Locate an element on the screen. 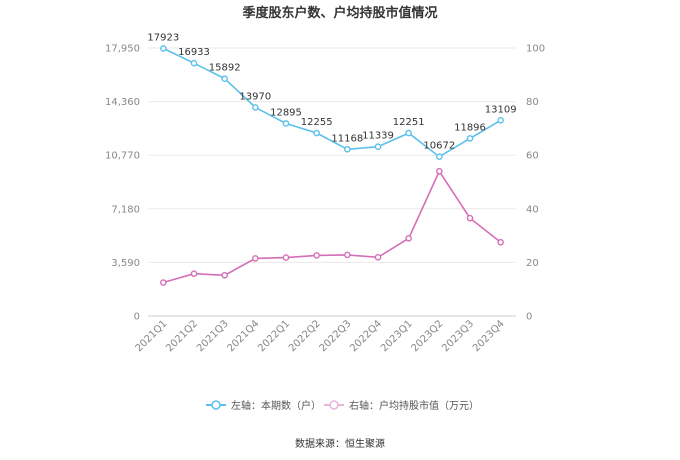 Image resolution: width=680 pixels, height=460 pixels. x-tick-label: 2022Q4 is located at coordinates (366, 336).